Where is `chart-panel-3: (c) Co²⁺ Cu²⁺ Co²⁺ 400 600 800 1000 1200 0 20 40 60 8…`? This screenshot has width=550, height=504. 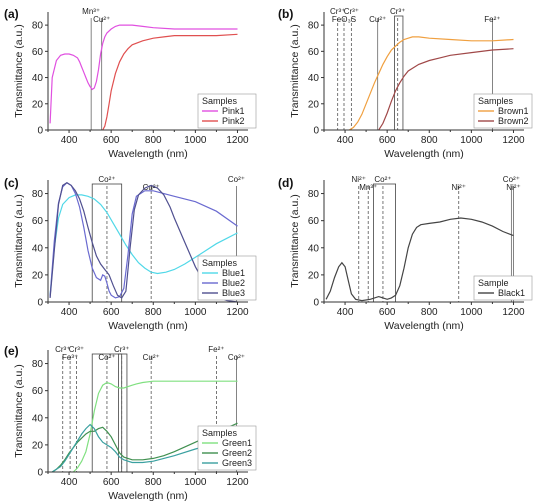
chart-panel-3: (c) Co²⁺ Cu²⁺ Co²⁺ 400 600 800 1000 1200 0 20 40 60 8… is located at coordinates (130, 253).